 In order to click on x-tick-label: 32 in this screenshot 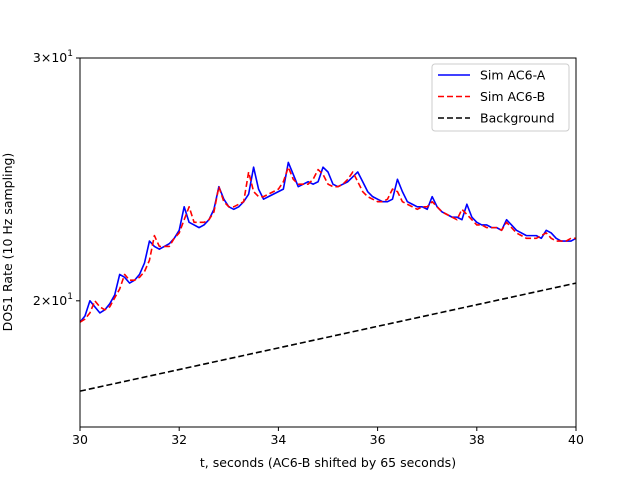, I will do `click(179, 439)`.